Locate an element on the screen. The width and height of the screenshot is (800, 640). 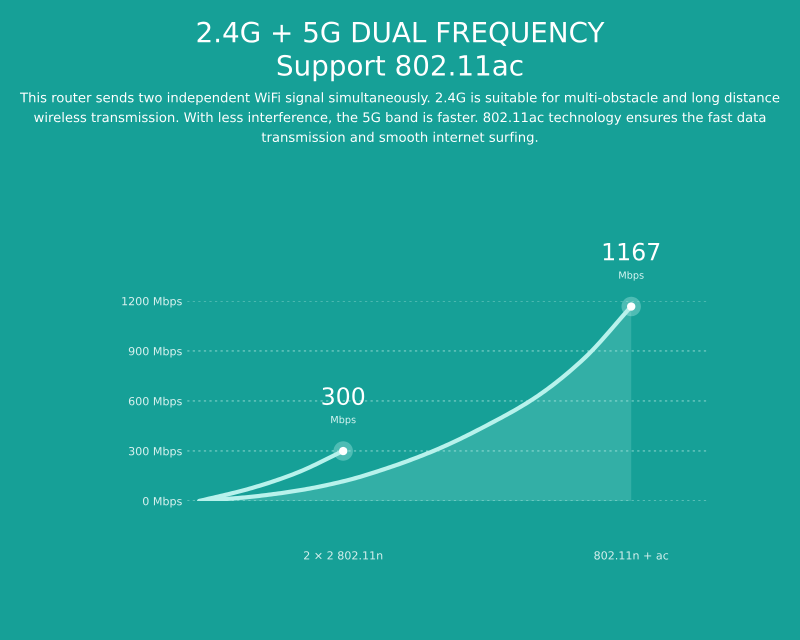
y-tick-label: 0 Mbps is located at coordinates (162, 502).